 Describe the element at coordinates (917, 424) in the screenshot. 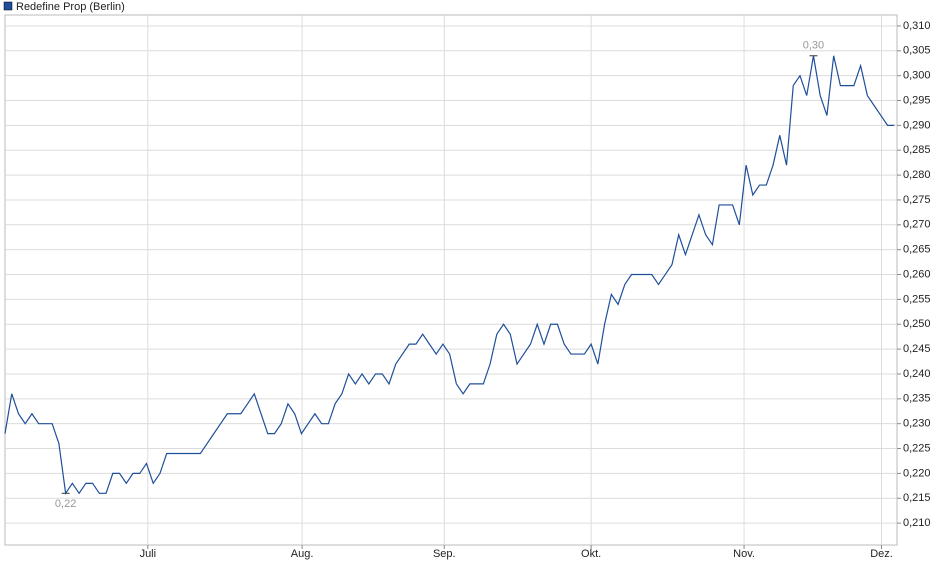

I see `y-tick-label: 0,230` at that location.